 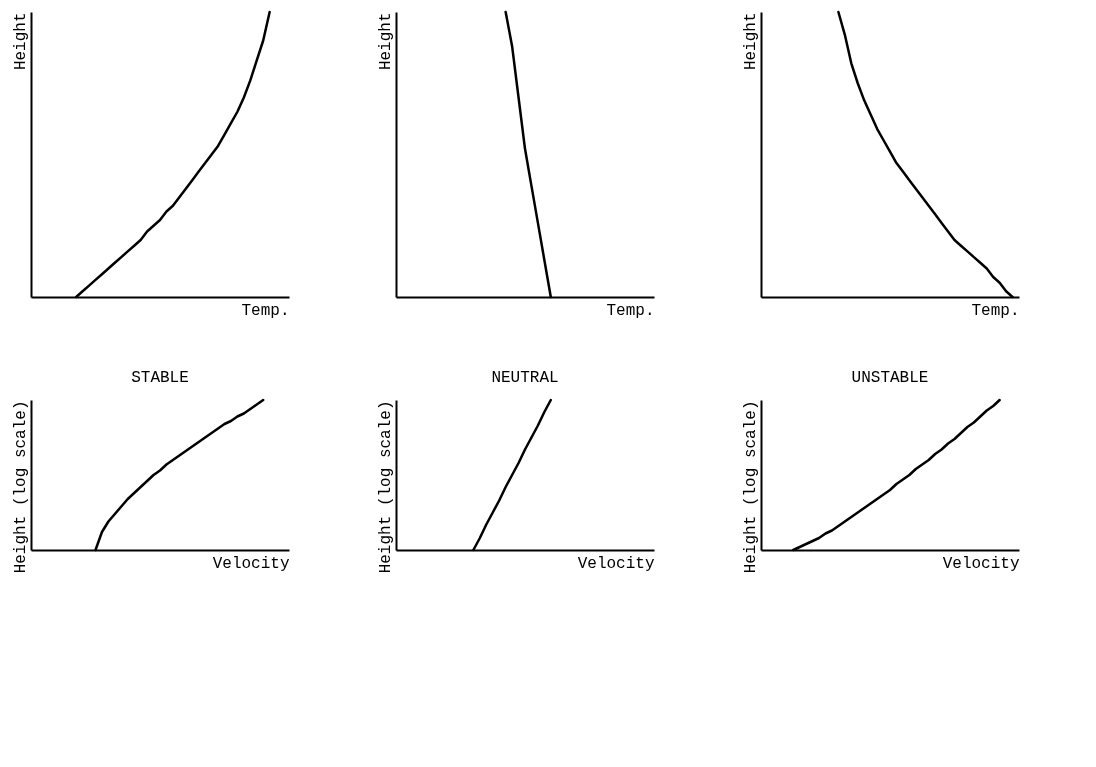 What do you see at coordinates (890, 377) in the screenshot?
I see `chart-title: UNSTABLE` at bounding box center [890, 377].